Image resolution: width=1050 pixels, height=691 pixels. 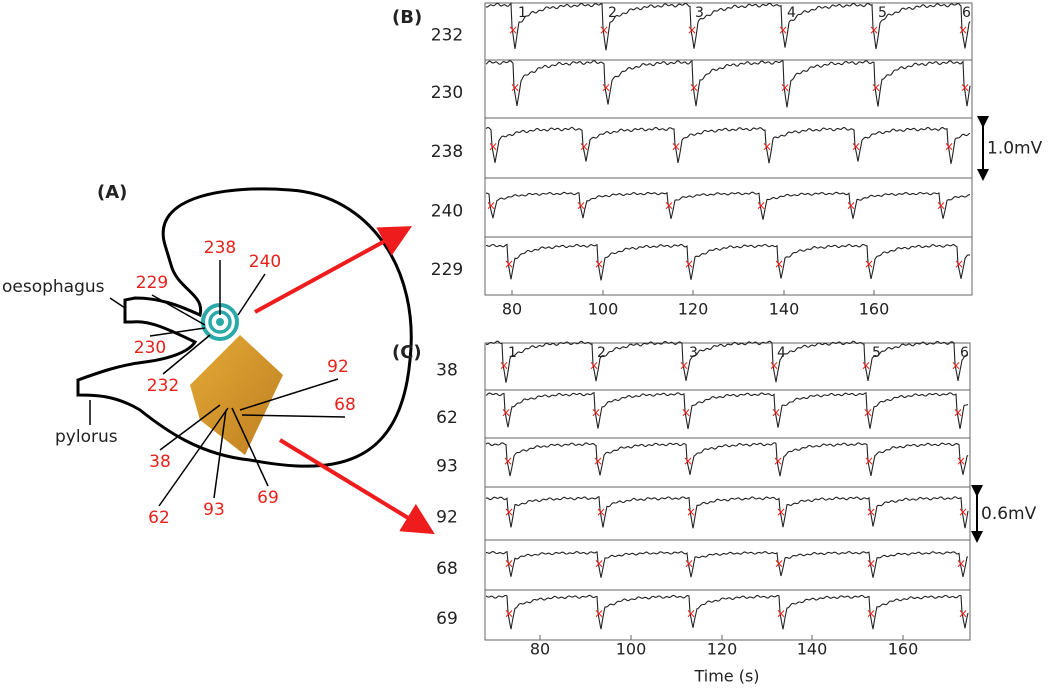 I want to click on beat-number: 2, so click(x=612, y=13).